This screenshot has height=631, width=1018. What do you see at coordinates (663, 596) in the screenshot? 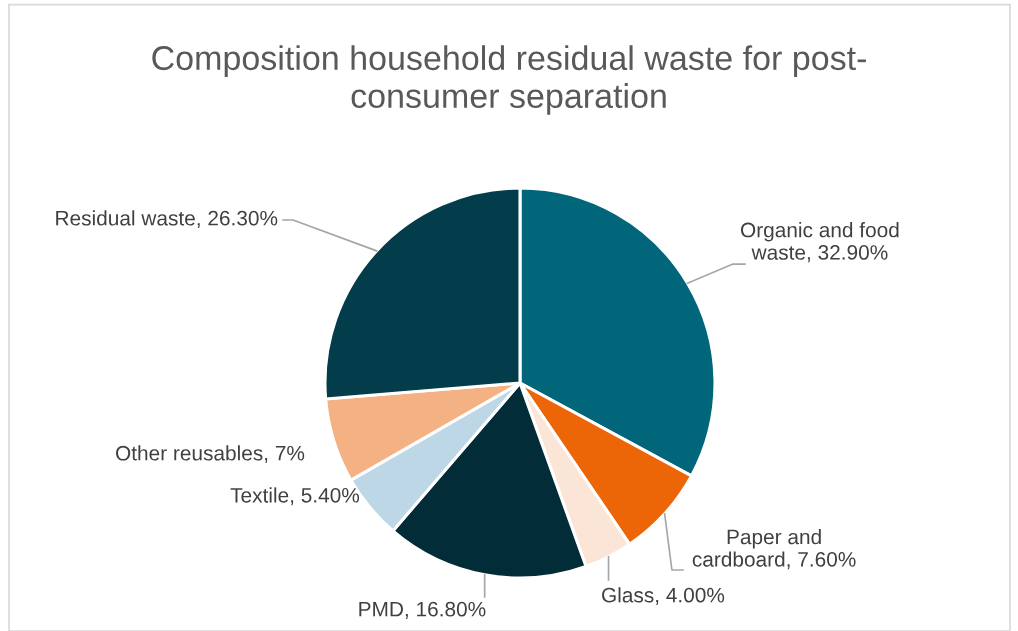
I see `slice-label: Glass, 4.00%` at bounding box center [663, 596].